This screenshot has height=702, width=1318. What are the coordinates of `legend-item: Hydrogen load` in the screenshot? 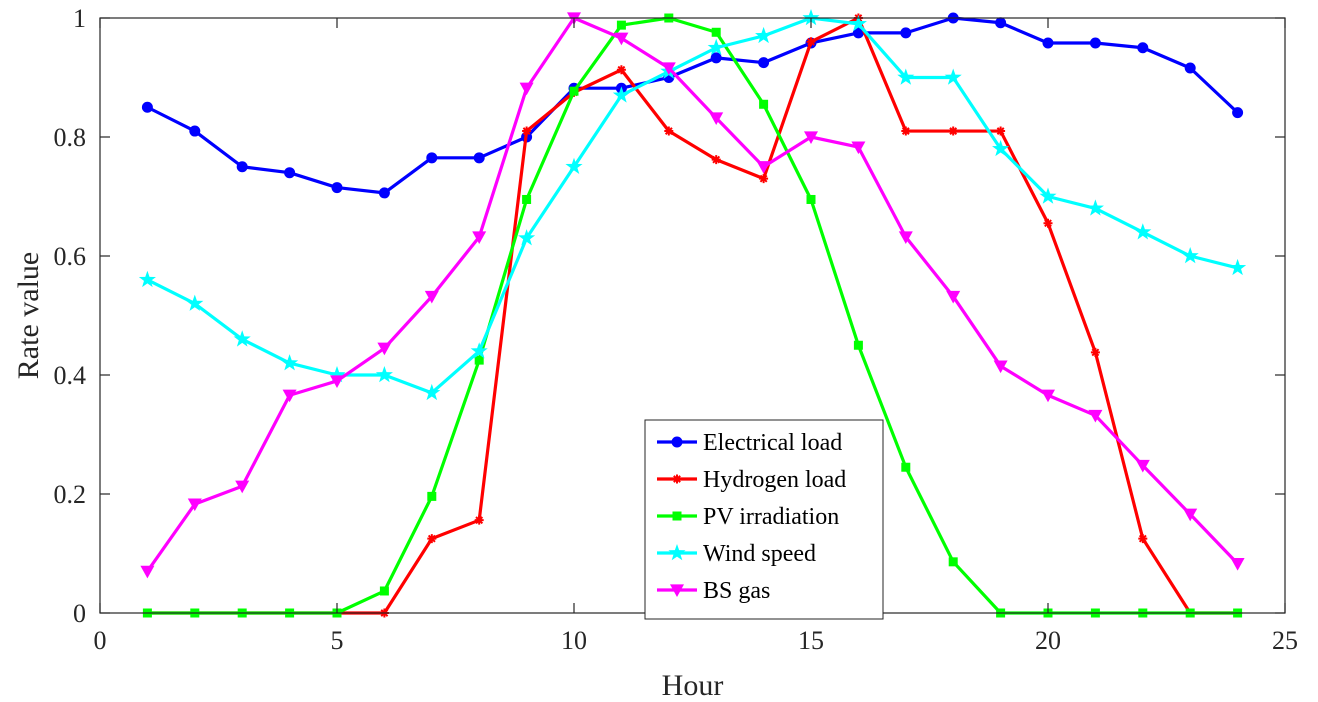 It's located at (751, 480).